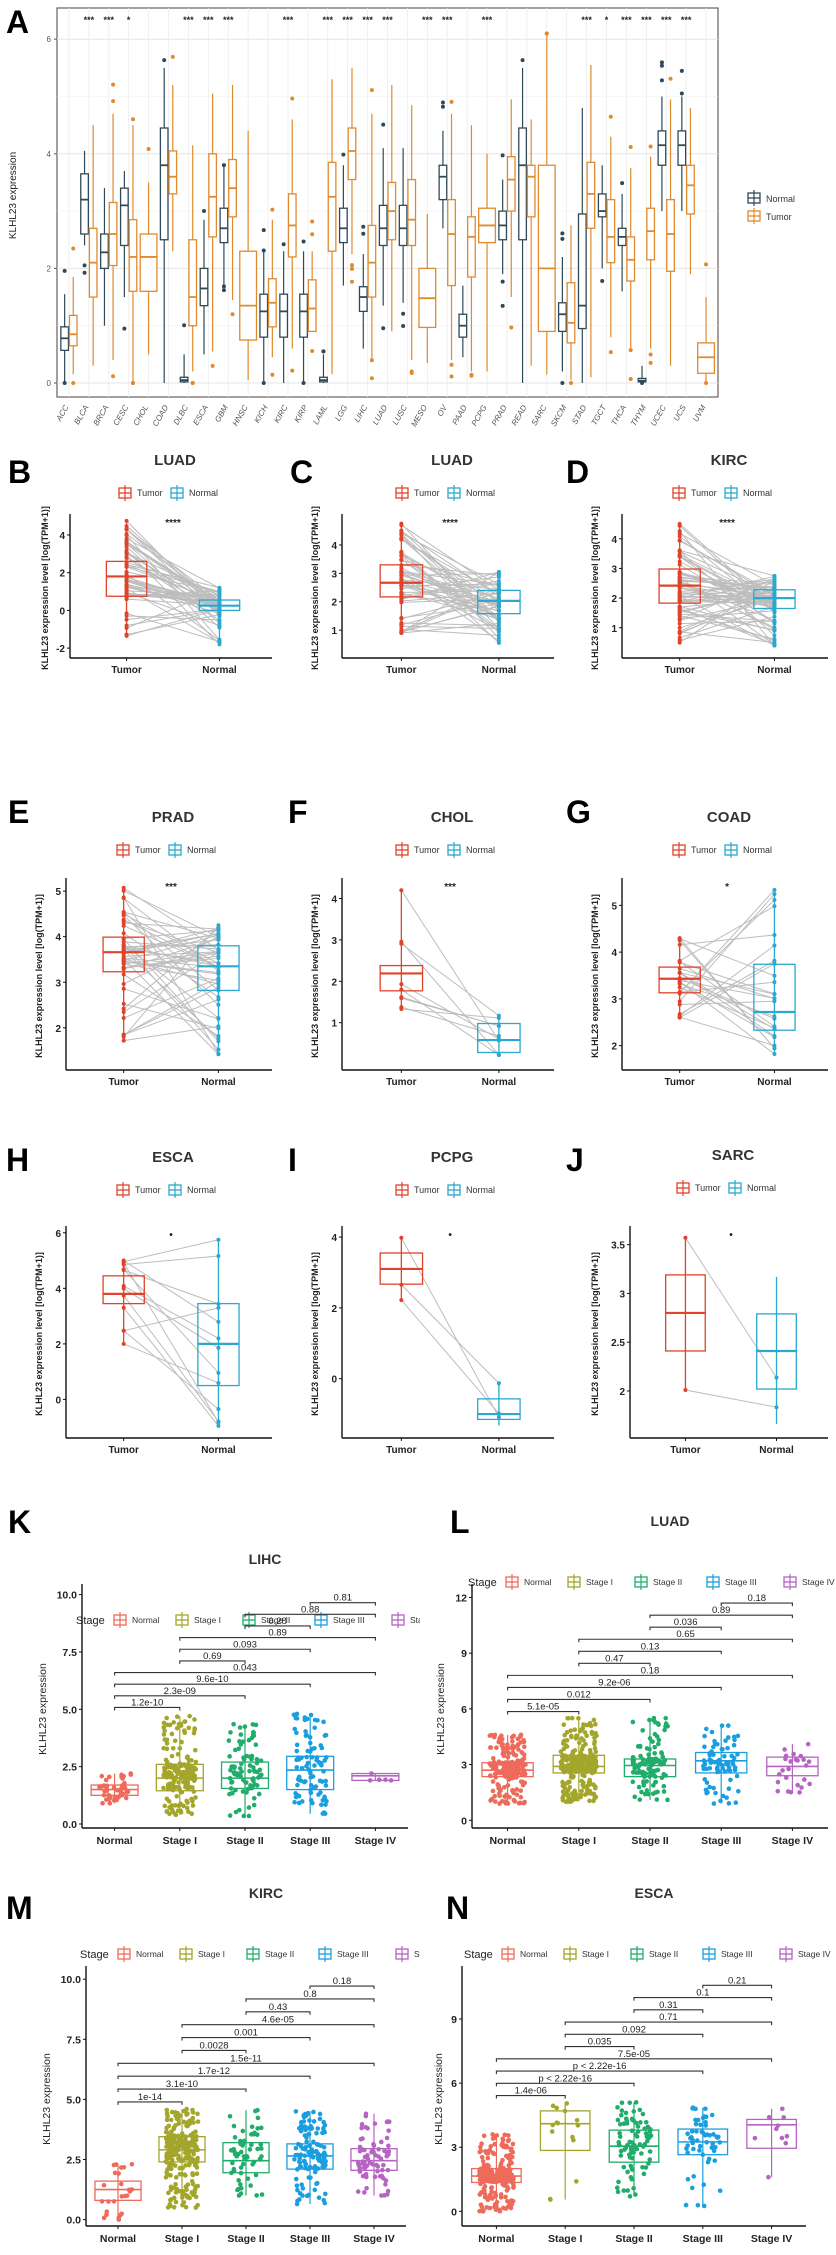 This screenshot has height=2255, width=836. What do you see at coordinates (171, 1363) in the screenshot?
I see `pair-line` at bounding box center [171, 1363].